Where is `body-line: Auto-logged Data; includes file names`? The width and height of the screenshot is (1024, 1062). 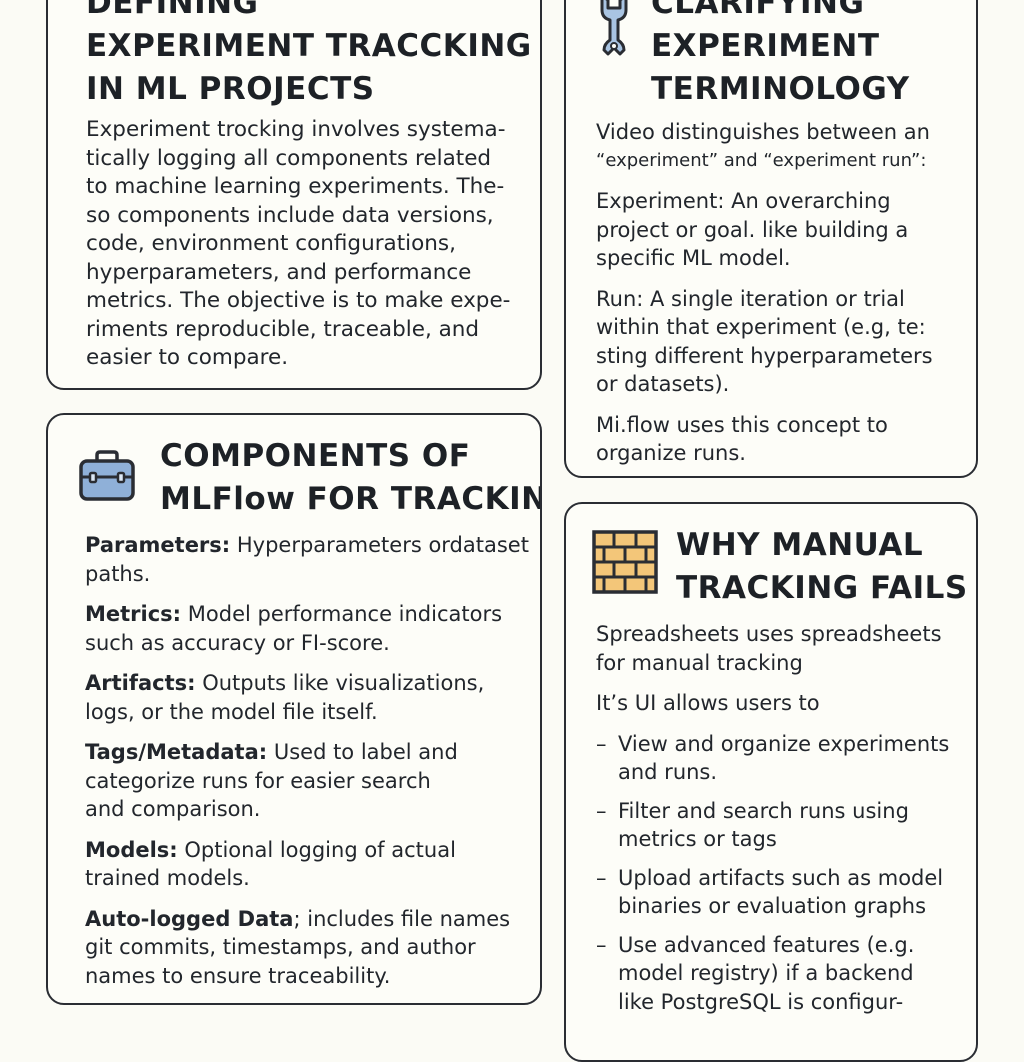 body-line: Auto-logged Data; includes file names is located at coordinates (307, 919).